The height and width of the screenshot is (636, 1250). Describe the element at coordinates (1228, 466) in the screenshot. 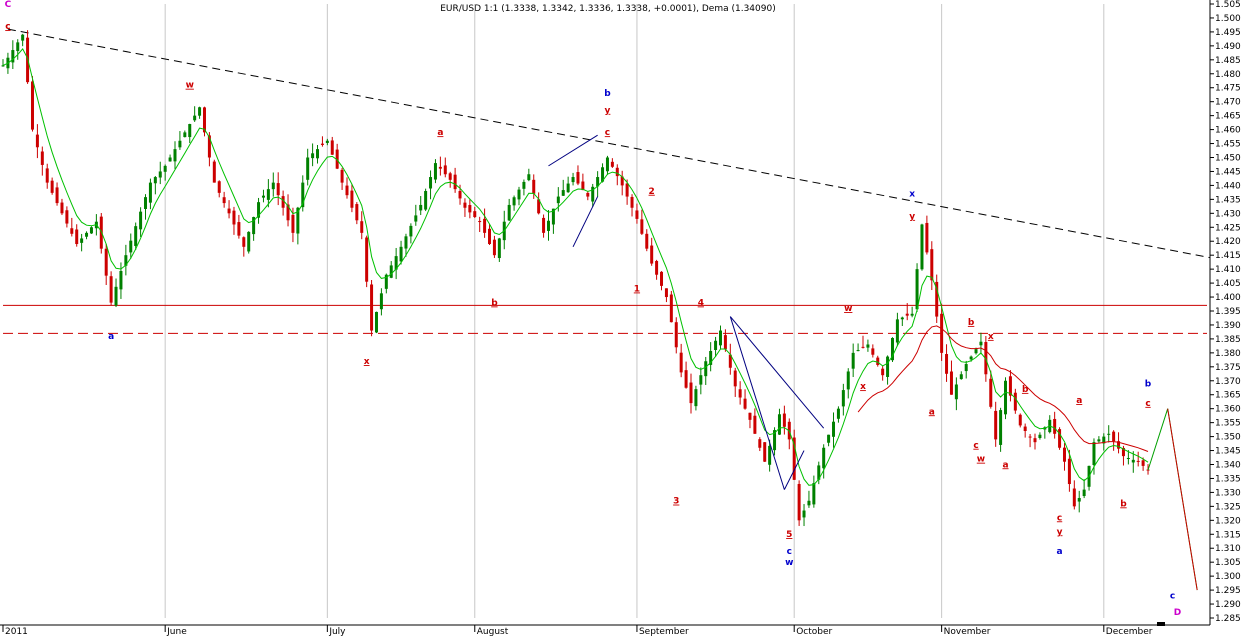

I see `y-tick-label: 1.340` at that location.